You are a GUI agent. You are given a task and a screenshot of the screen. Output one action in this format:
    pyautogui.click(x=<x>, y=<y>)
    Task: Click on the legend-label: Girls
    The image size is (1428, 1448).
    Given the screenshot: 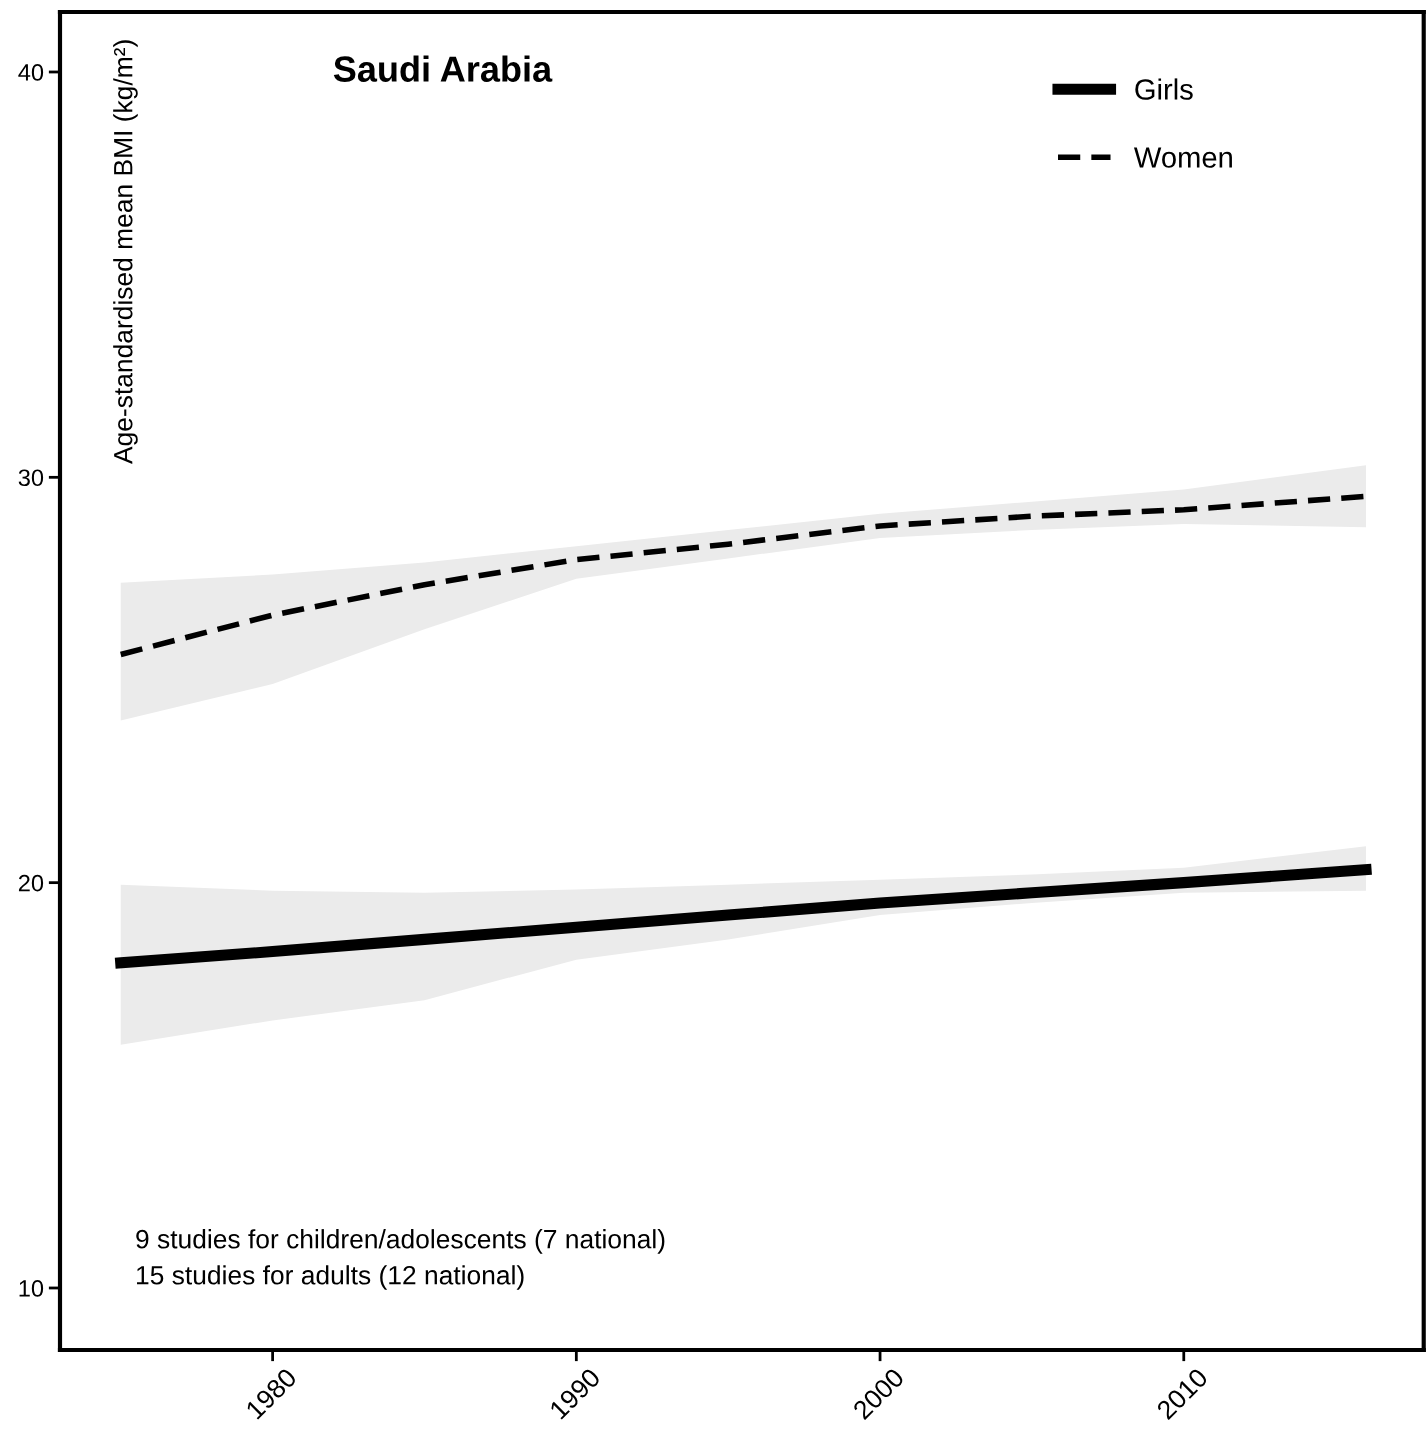 What is the action you would take?
    pyautogui.click(x=1164, y=89)
    